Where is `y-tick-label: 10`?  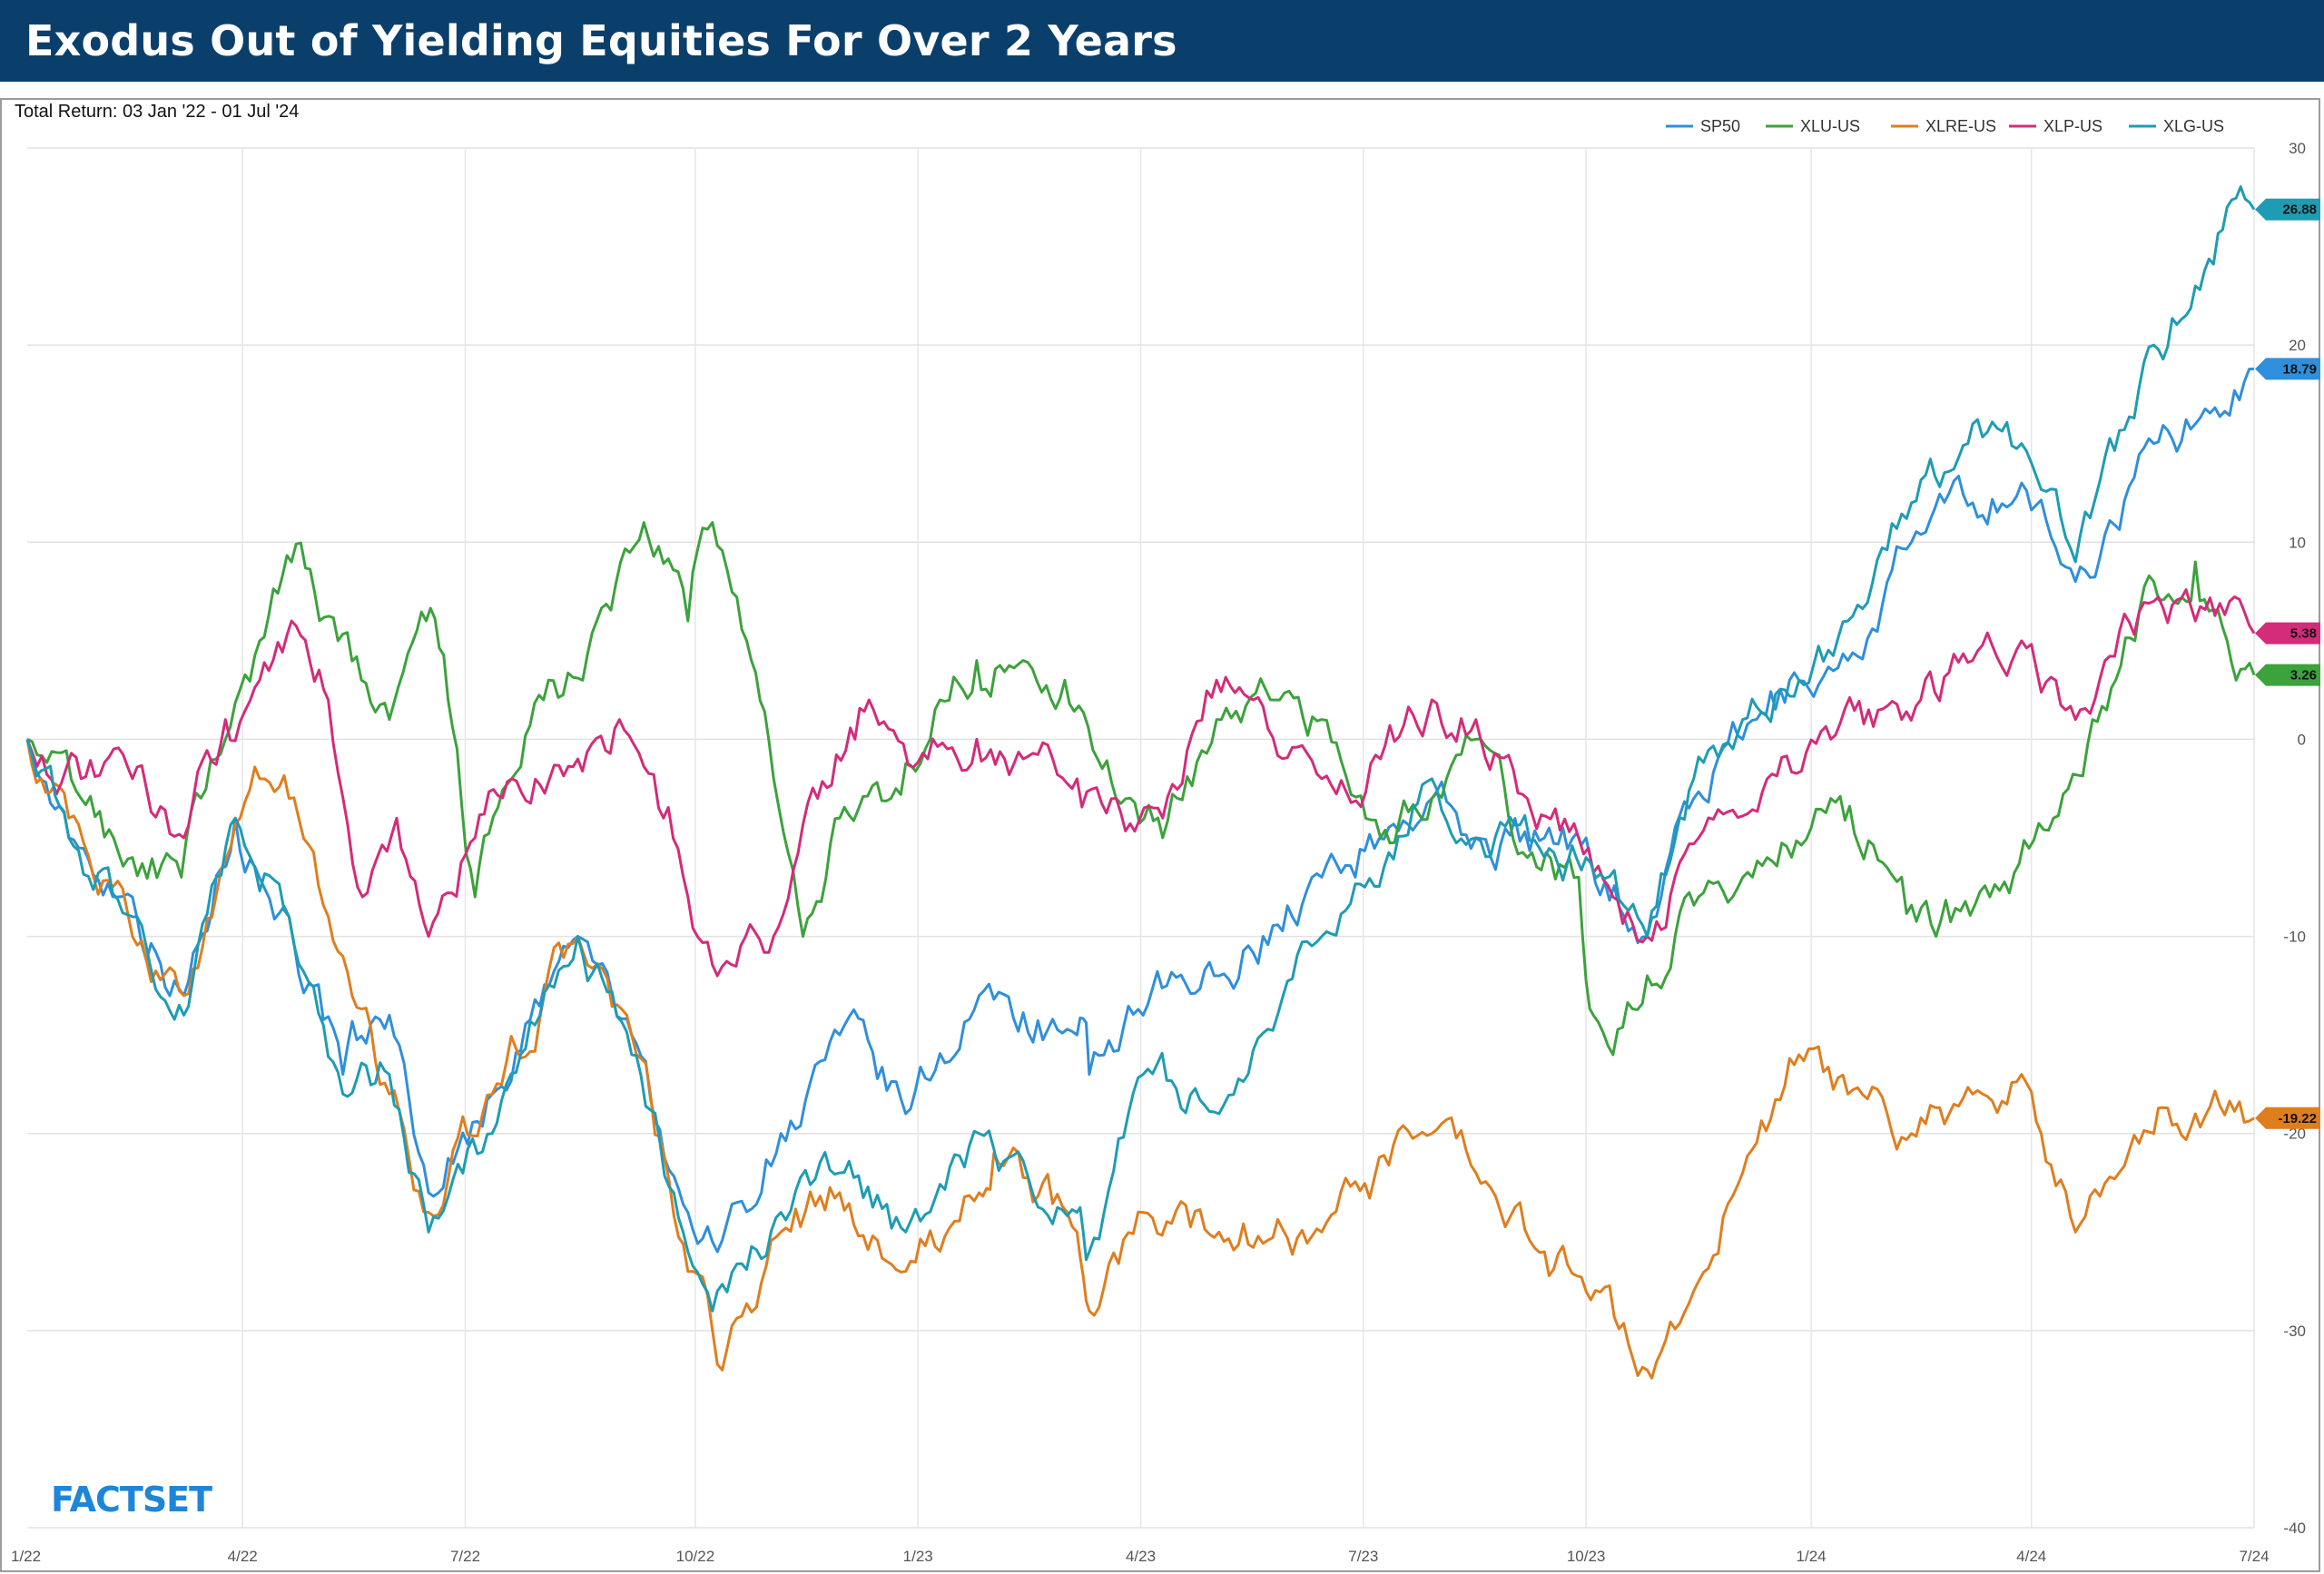 y-tick-label: 10 is located at coordinates (2297, 542).